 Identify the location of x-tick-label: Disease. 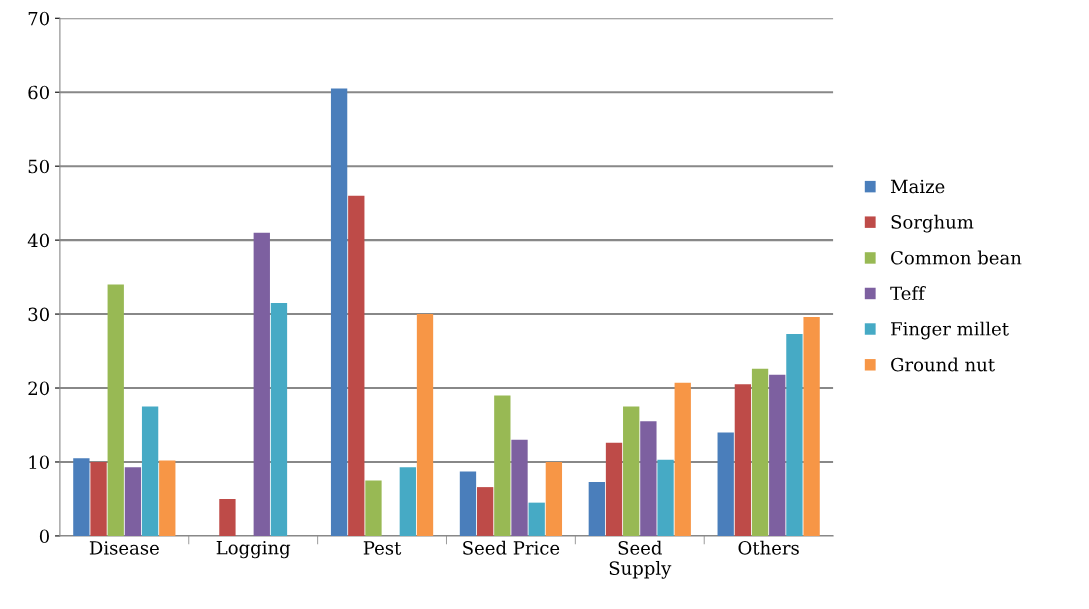
(124, 548).